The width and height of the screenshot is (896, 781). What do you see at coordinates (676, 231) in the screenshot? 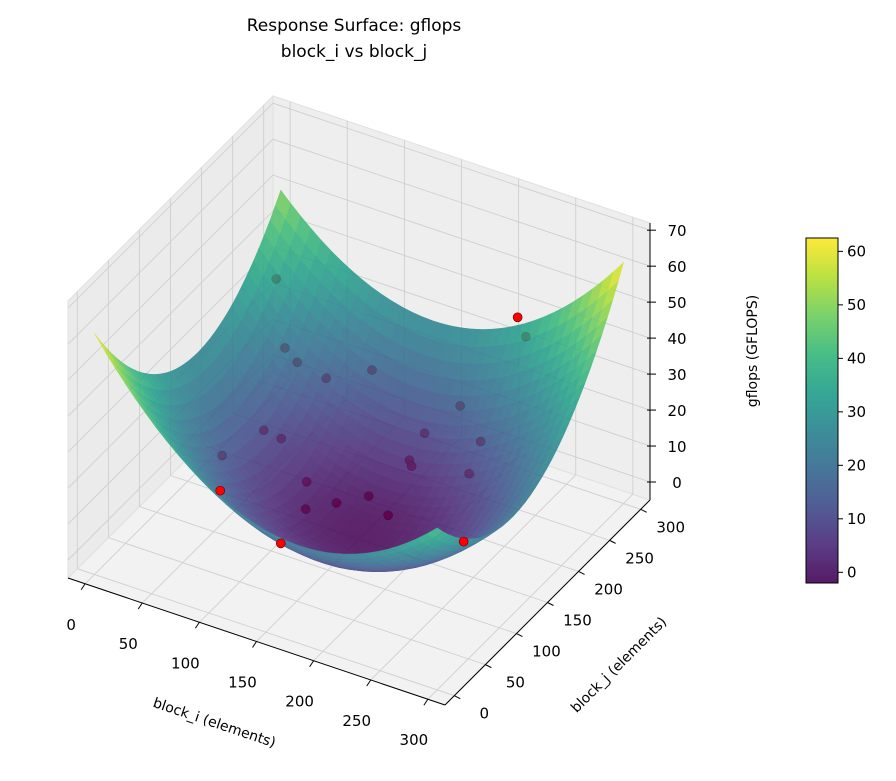
I see `z-tick-label: 70` at bounding box center [676, 231].